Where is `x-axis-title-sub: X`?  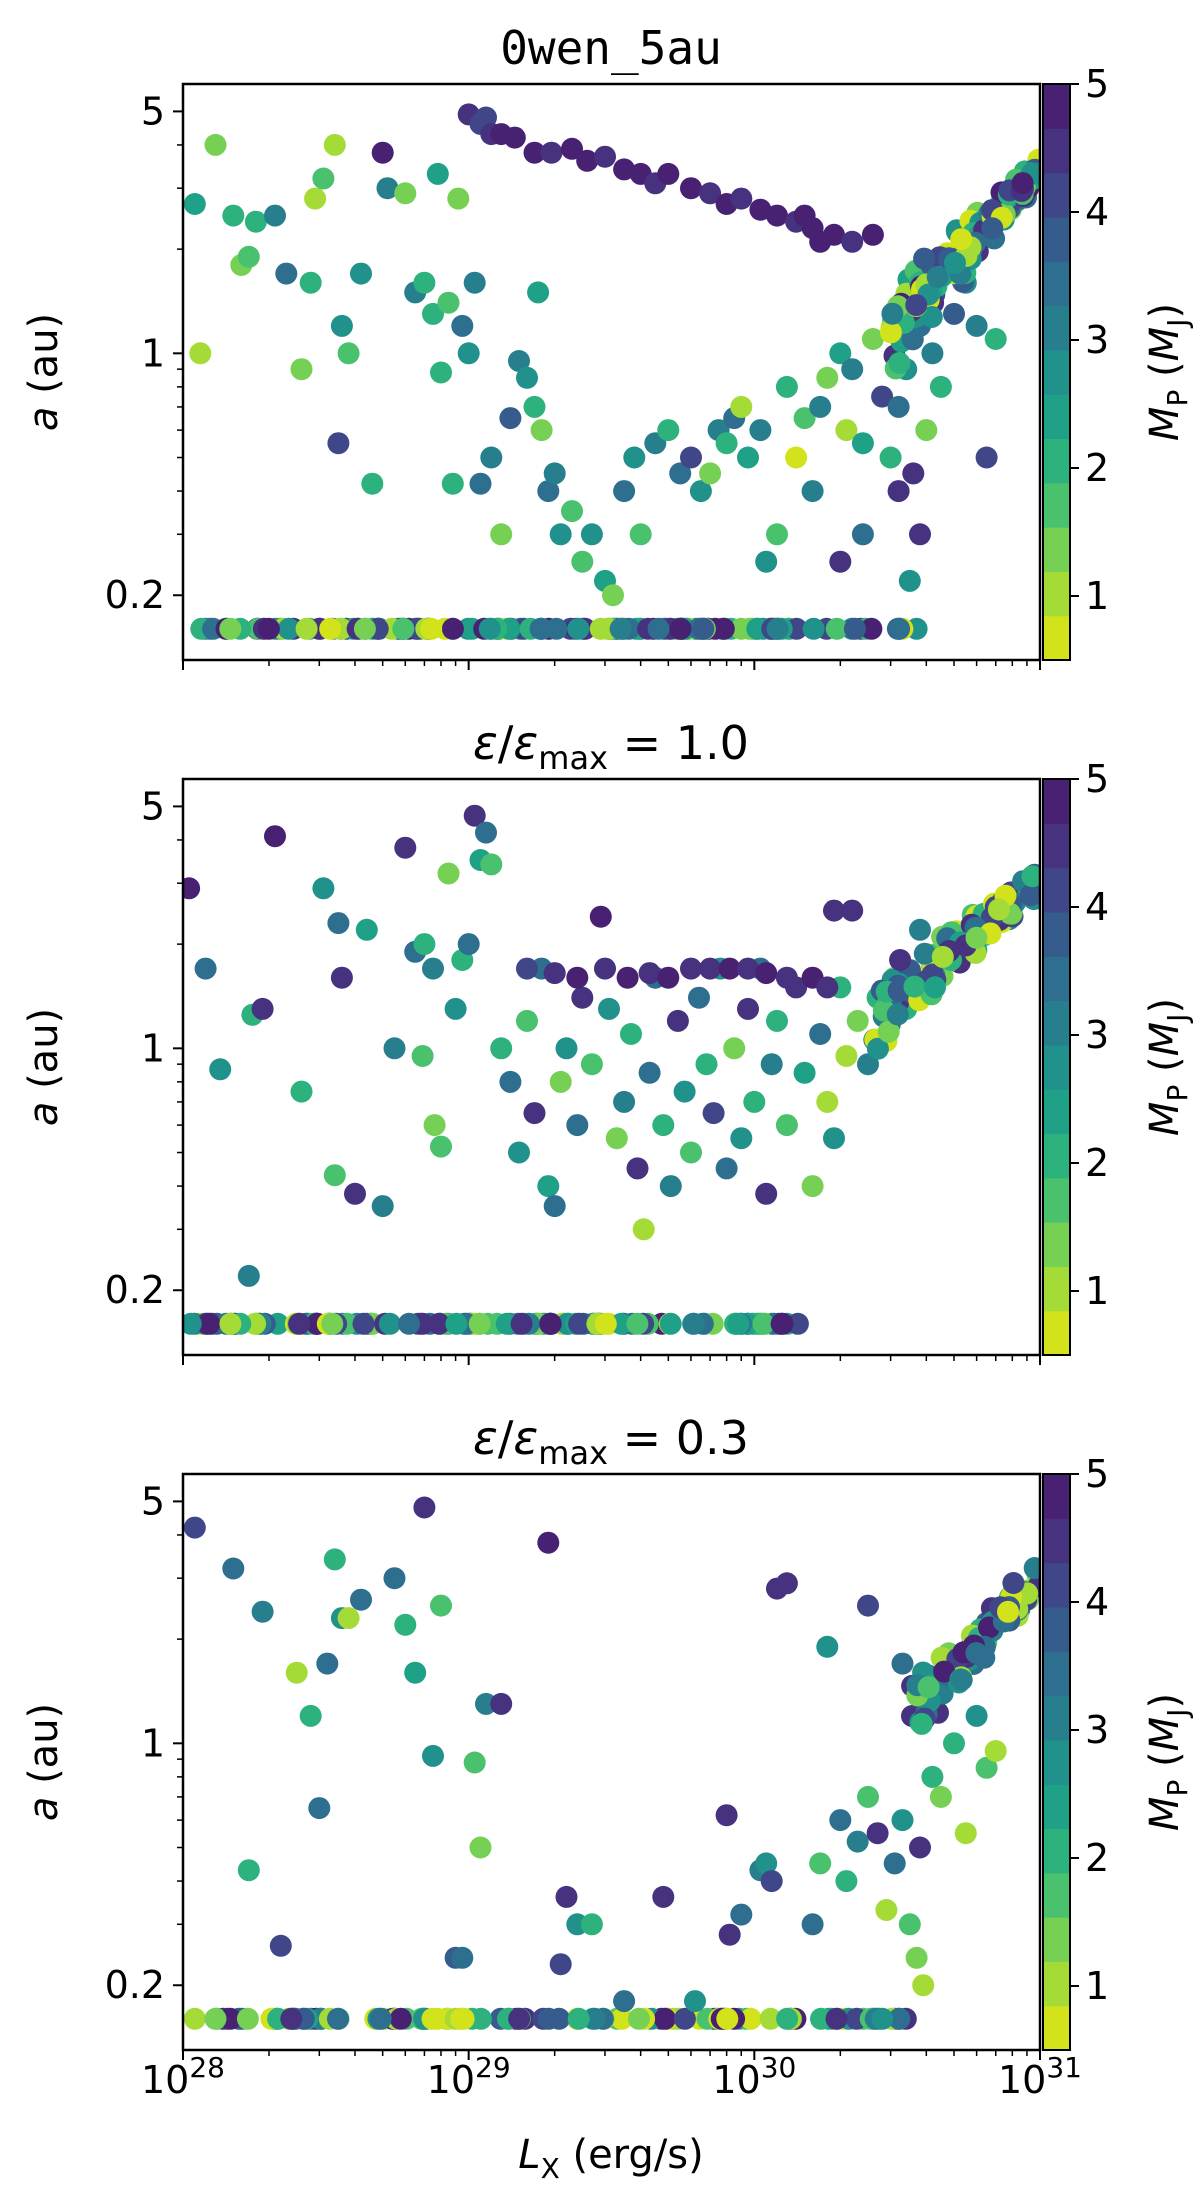 x-axis-title-sub: X is located at coordinates (550, 2168).